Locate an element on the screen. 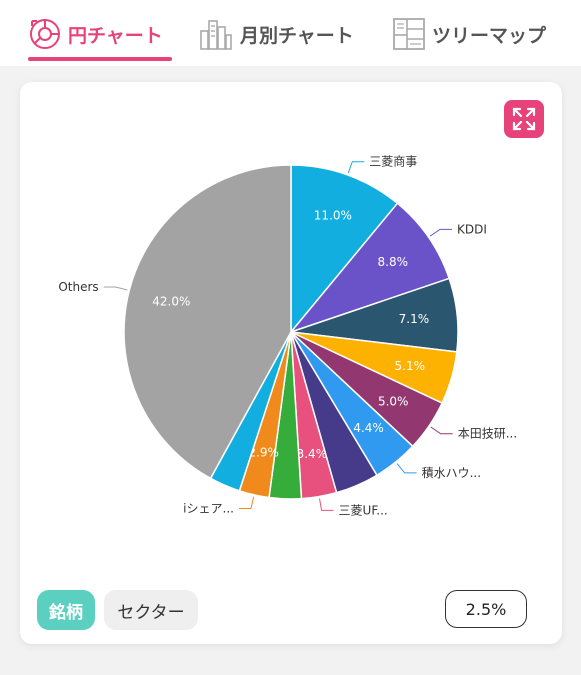 The height and width of the screenshot is (675, 581). slice-value-label: 8.8% is located at coordinates (393, 262).